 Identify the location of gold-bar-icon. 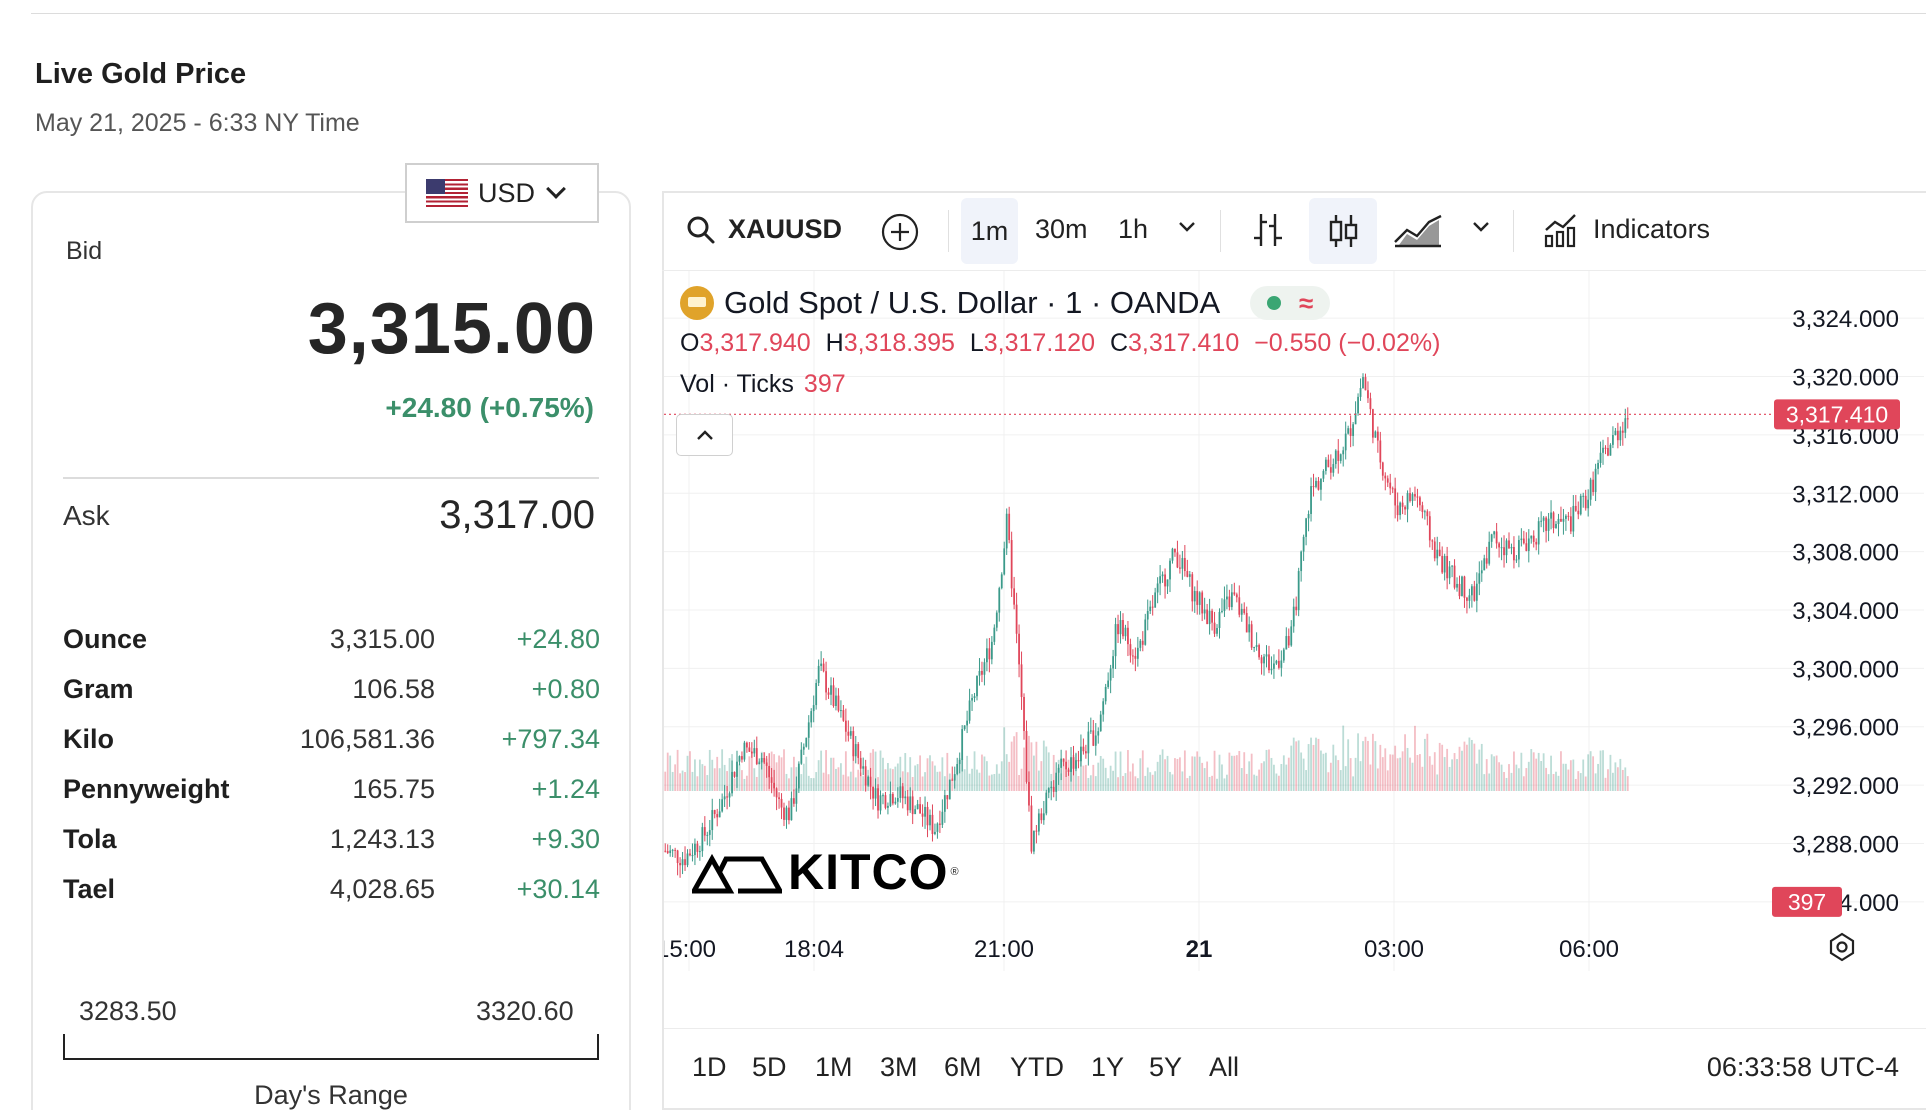
(697, 303).